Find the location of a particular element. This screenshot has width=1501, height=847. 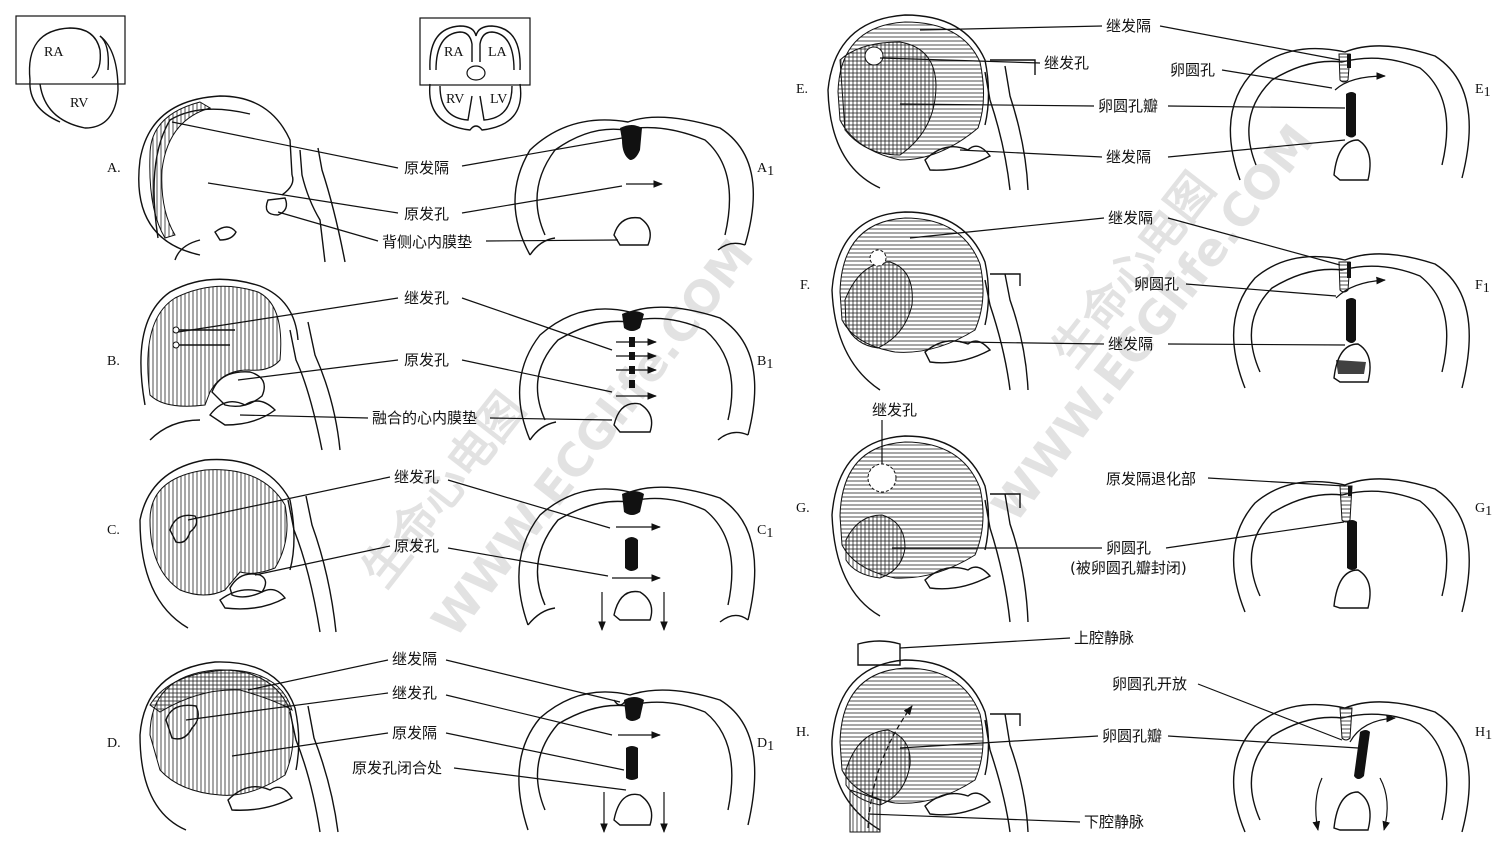

label-valve-e: 卵圆孔瓣 is located at coordinates (1128, 106).